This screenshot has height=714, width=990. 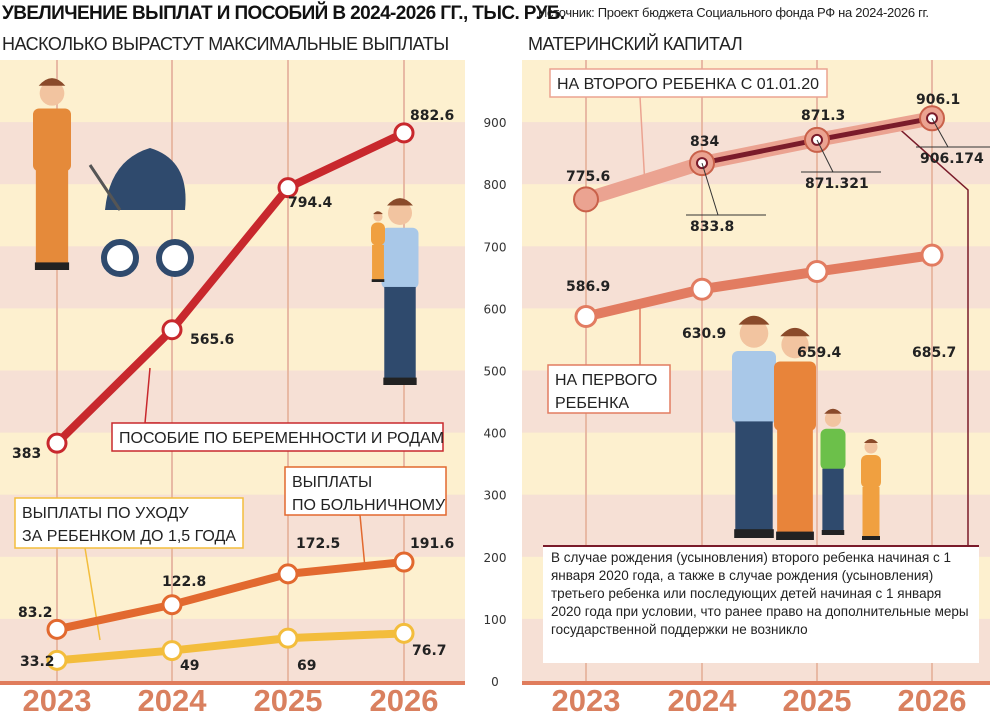 I want to click on data-label: 834, so click(x=704, y=142).